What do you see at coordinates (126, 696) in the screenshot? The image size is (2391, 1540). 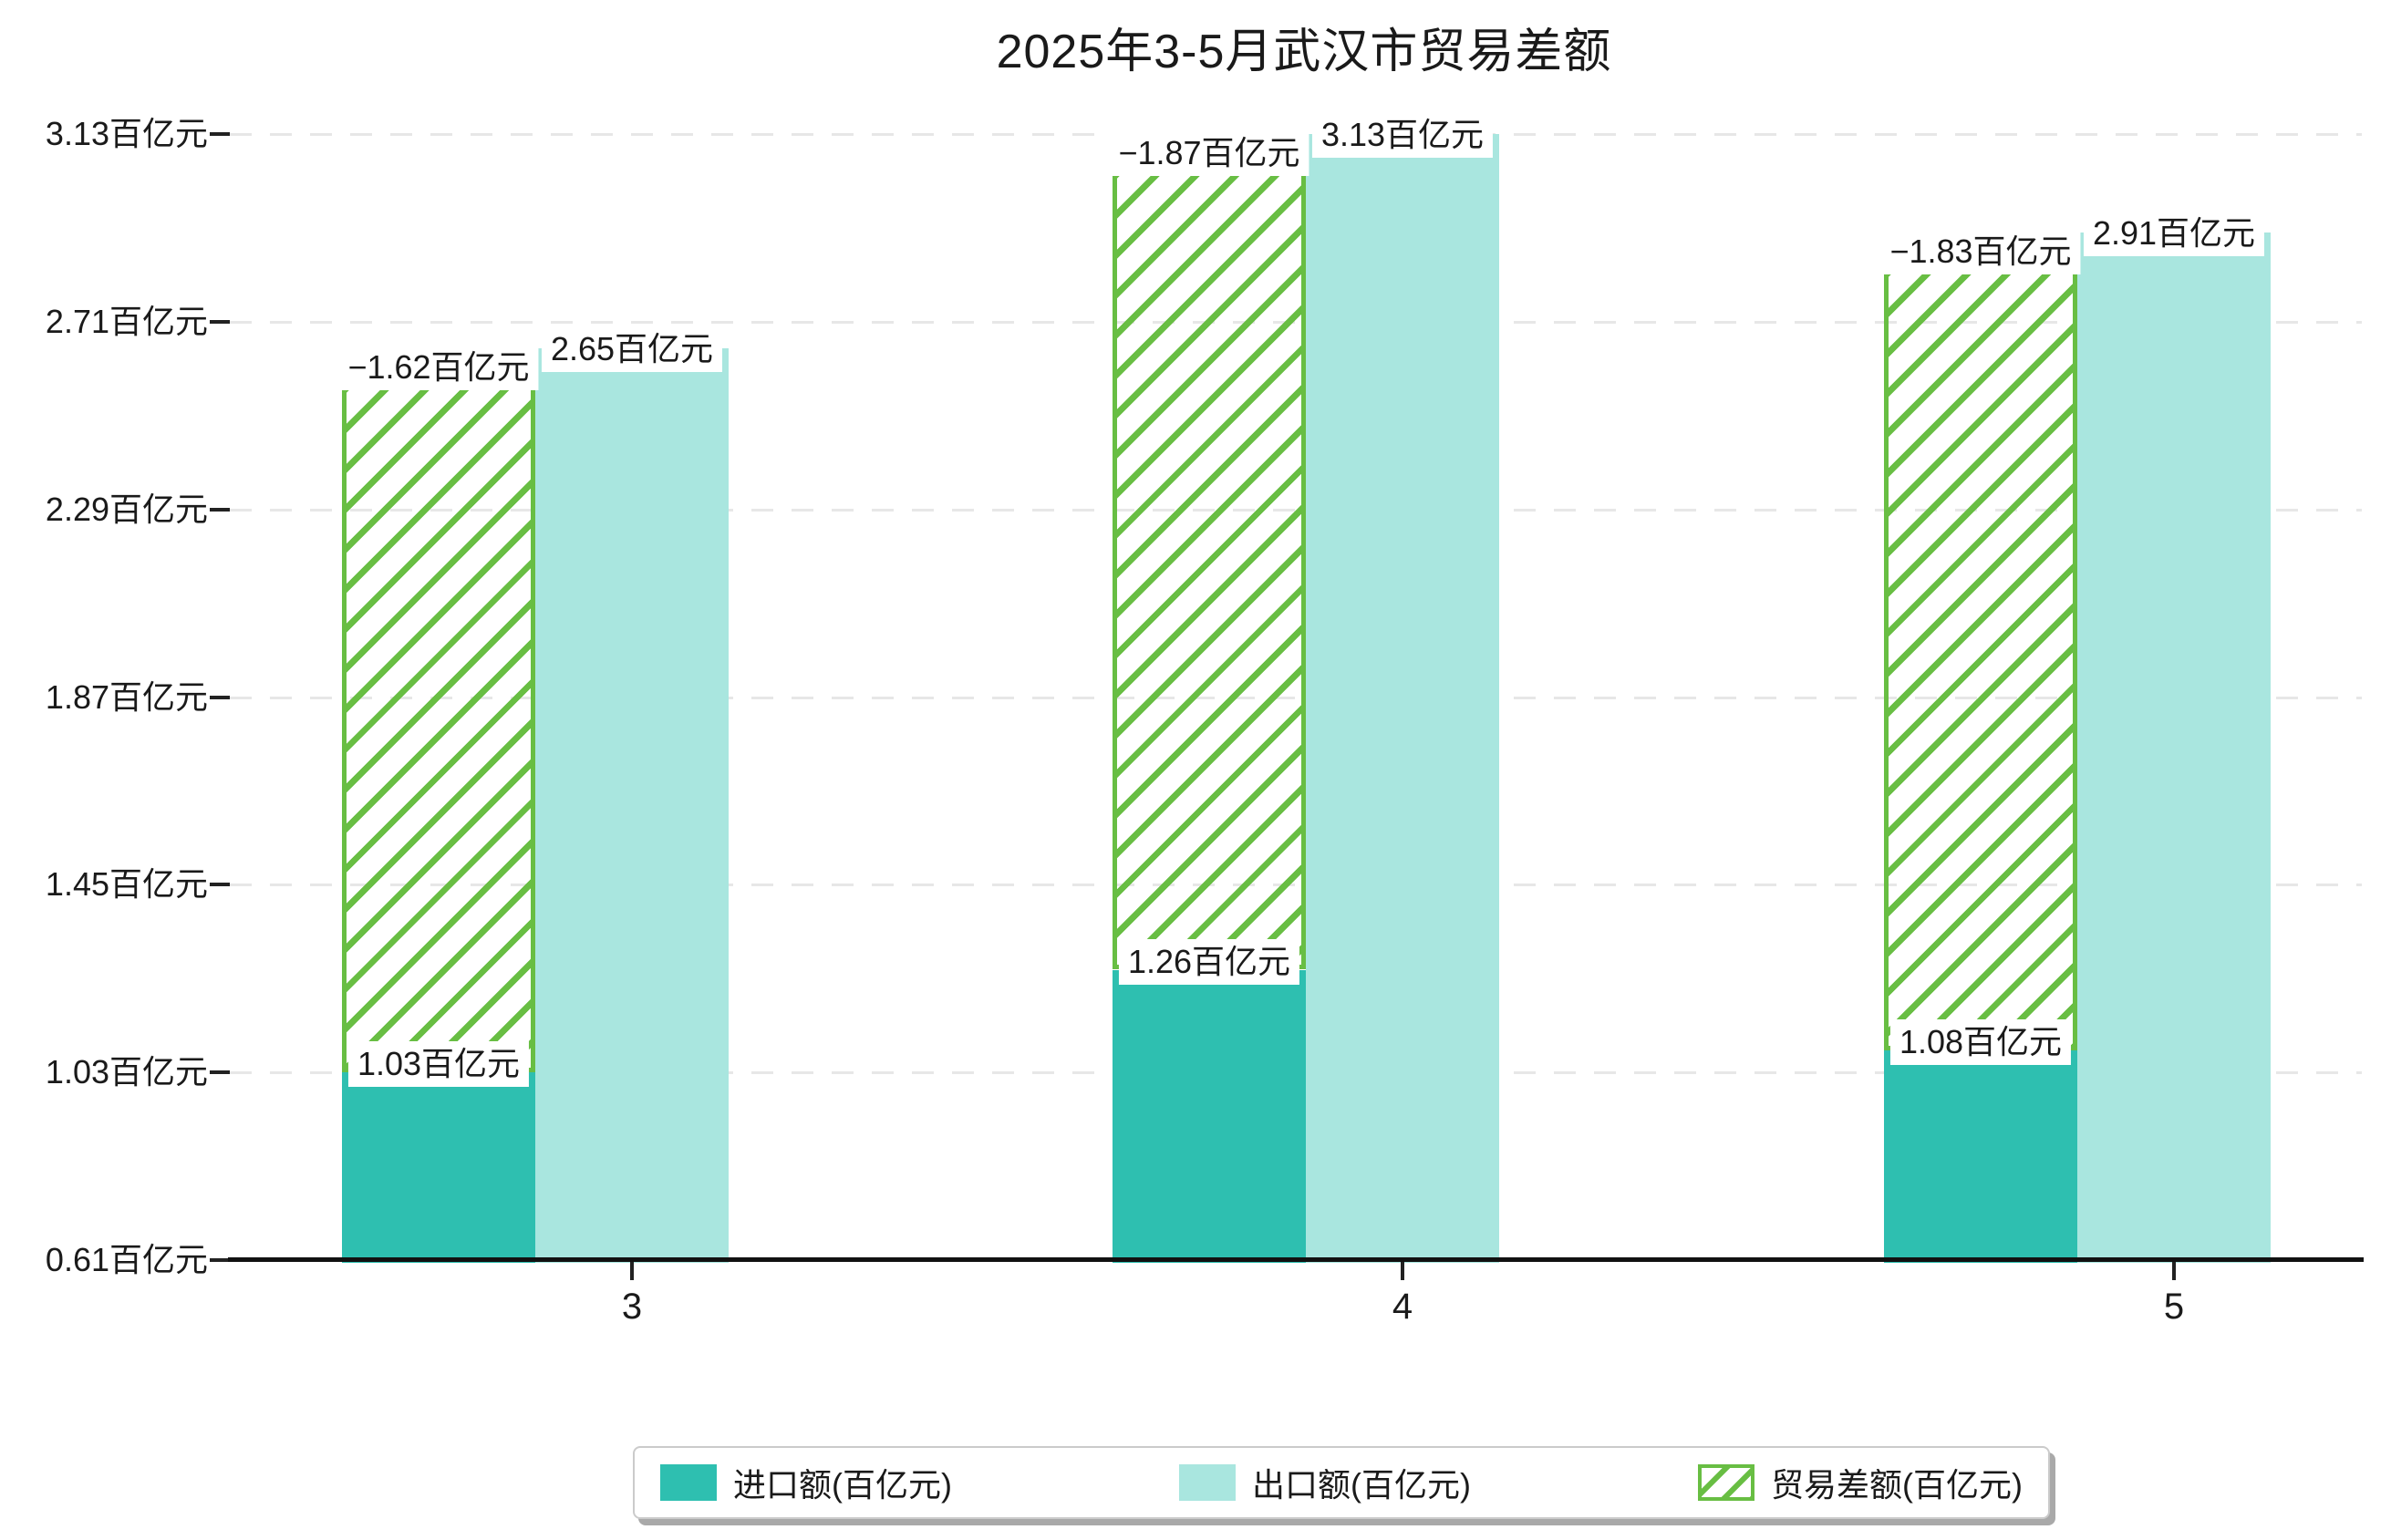 I see `y-tick-label: 1.87百亿元` at bounding box center [126, 696].